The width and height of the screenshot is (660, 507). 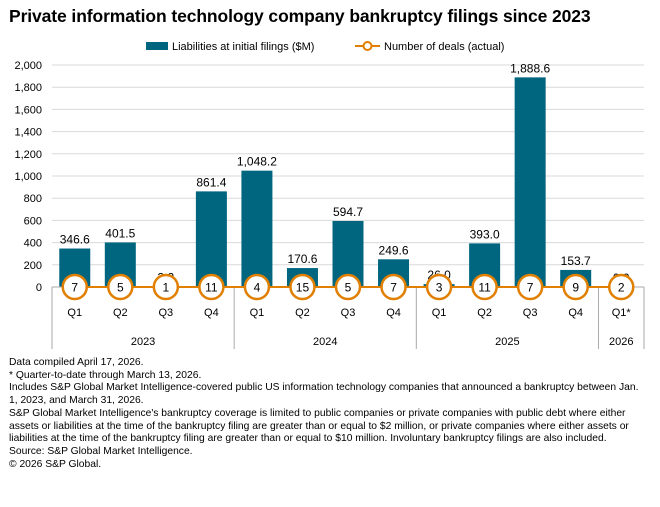 I want to click on y-tick-label: 1,400, so click(x=28, y=133).